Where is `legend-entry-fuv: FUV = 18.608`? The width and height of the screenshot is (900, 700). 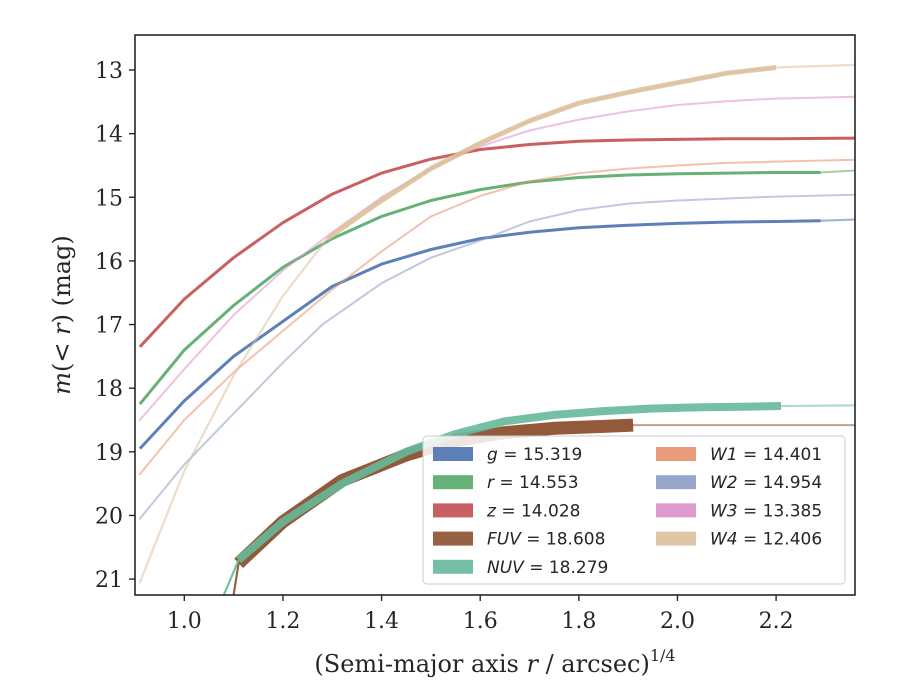
legend-entry-fuv: FUV = 18.608 is located at coordinates (519, 540).